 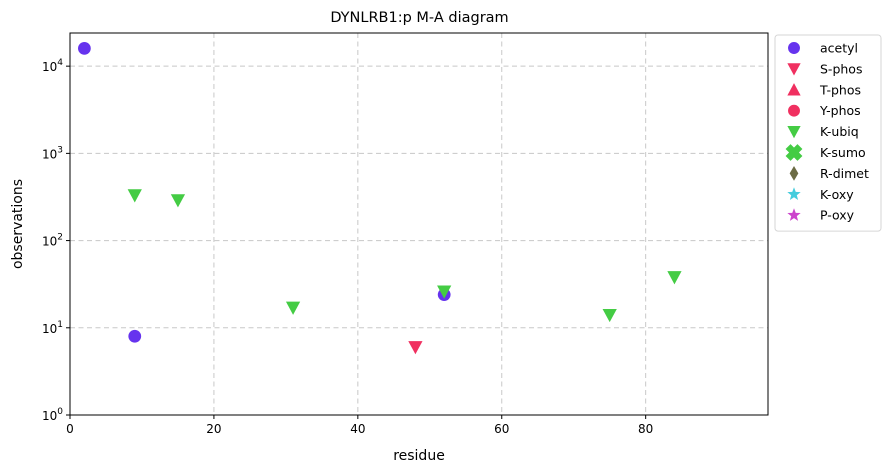 What do you see at coordinates (52, 415) in the screenshot?
I see `y-tick-label: 10⁰` at bounding box center [52, 415].